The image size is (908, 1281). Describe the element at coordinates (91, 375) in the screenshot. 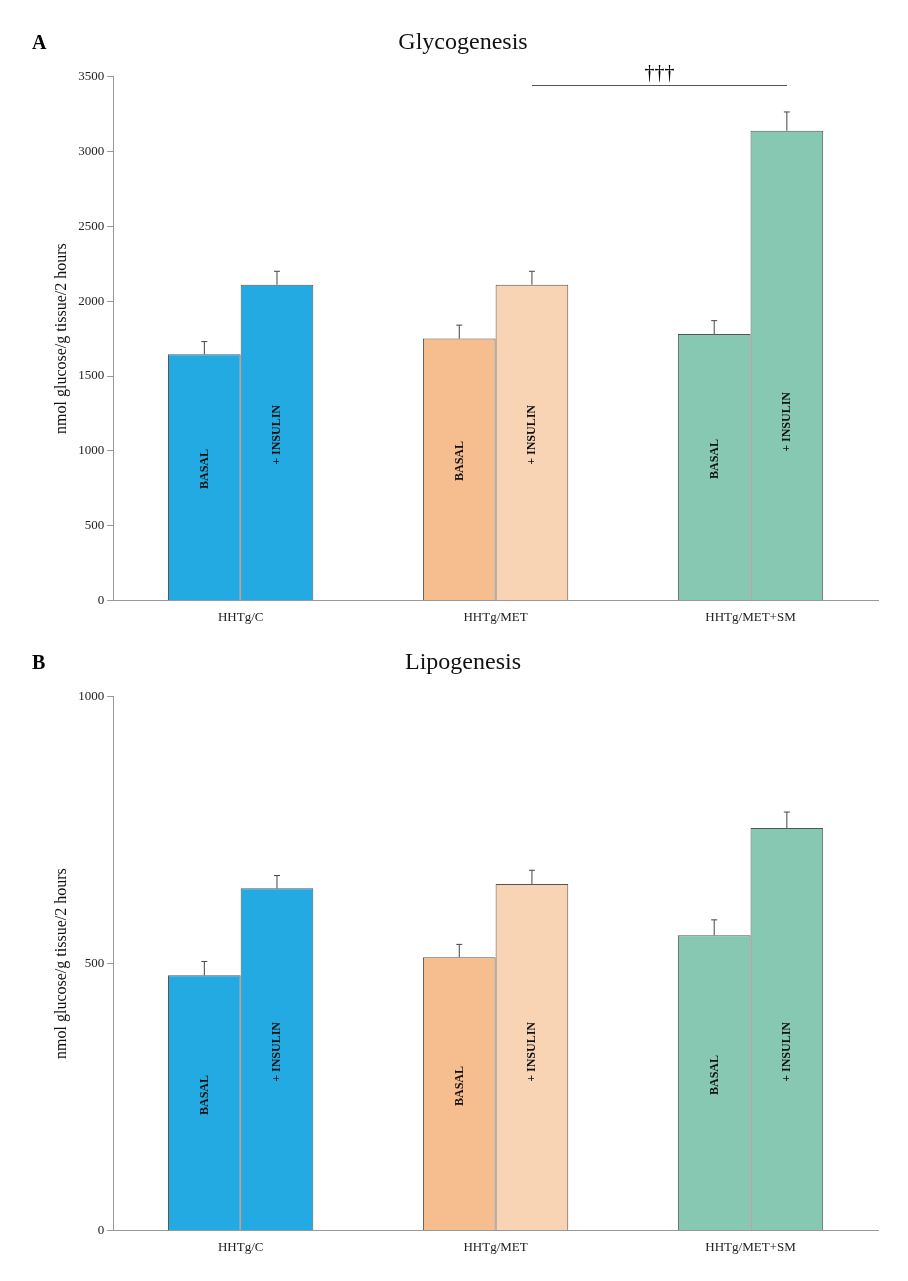

I see `y-tick-label: 1500` at that location.